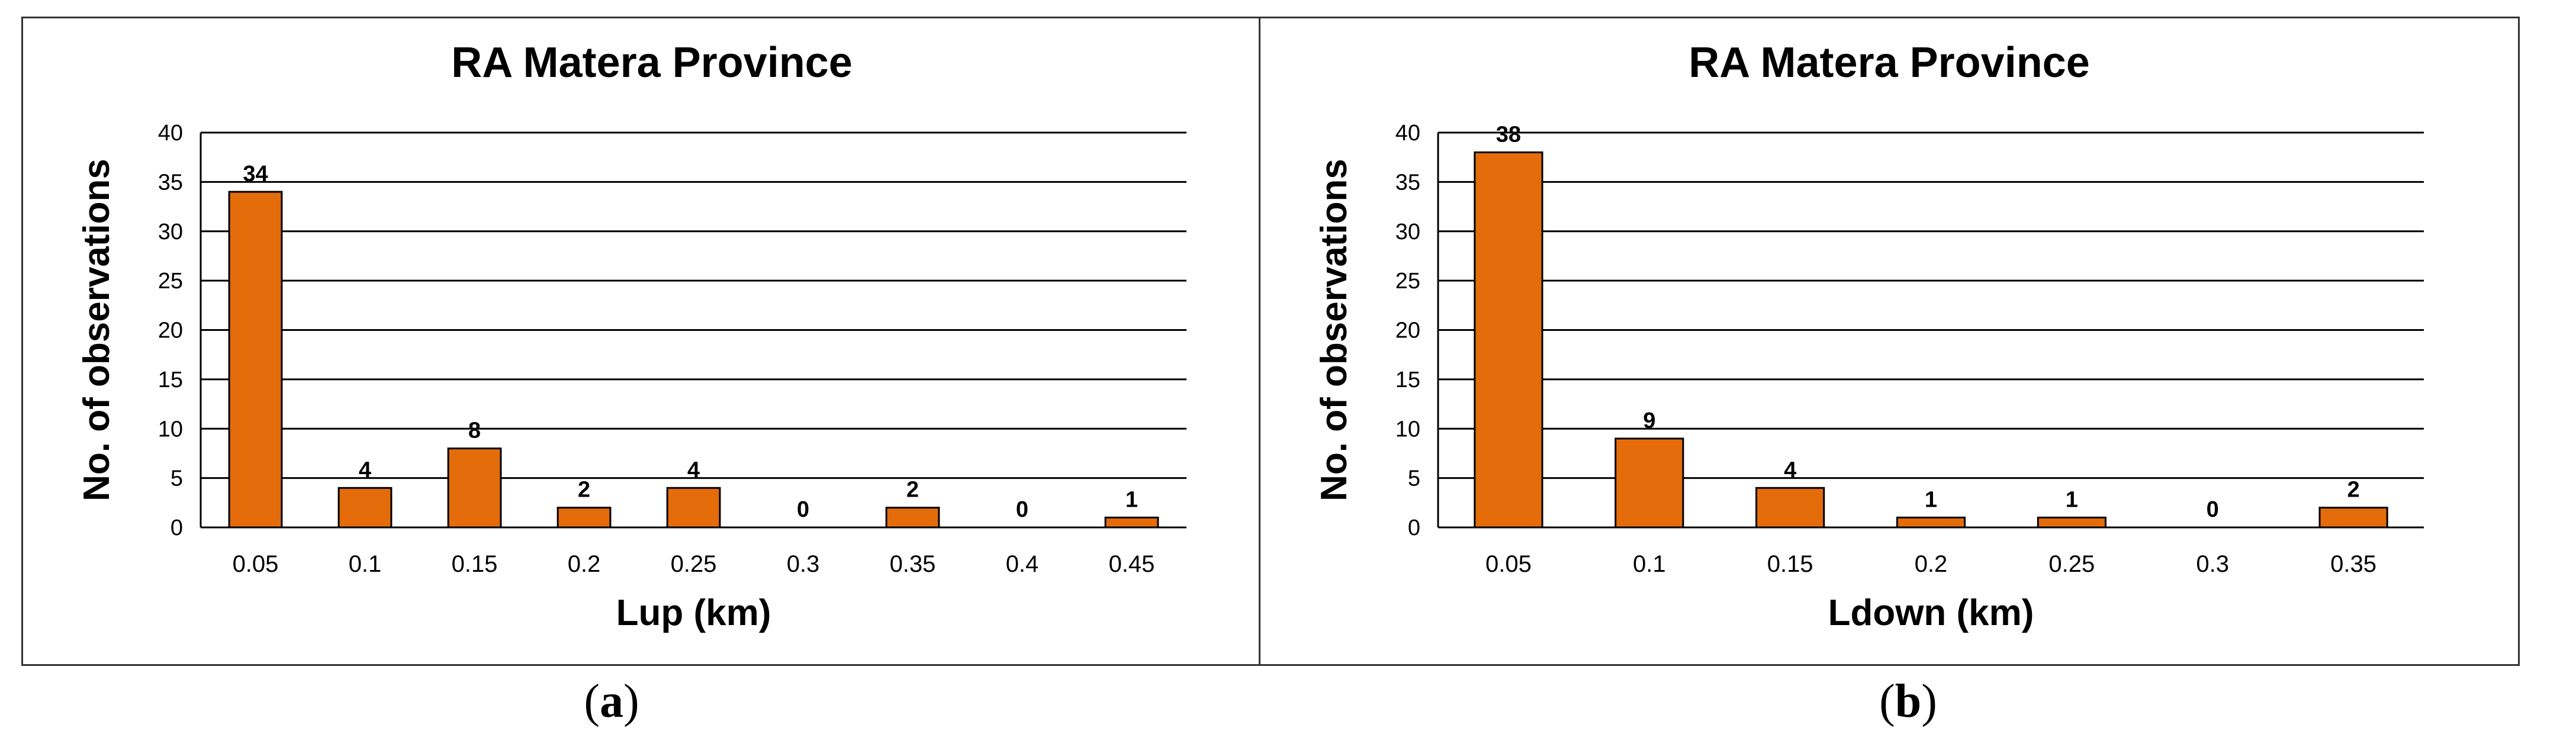  I want to click on x-axis-label: Lup (km), so click(693, 613).